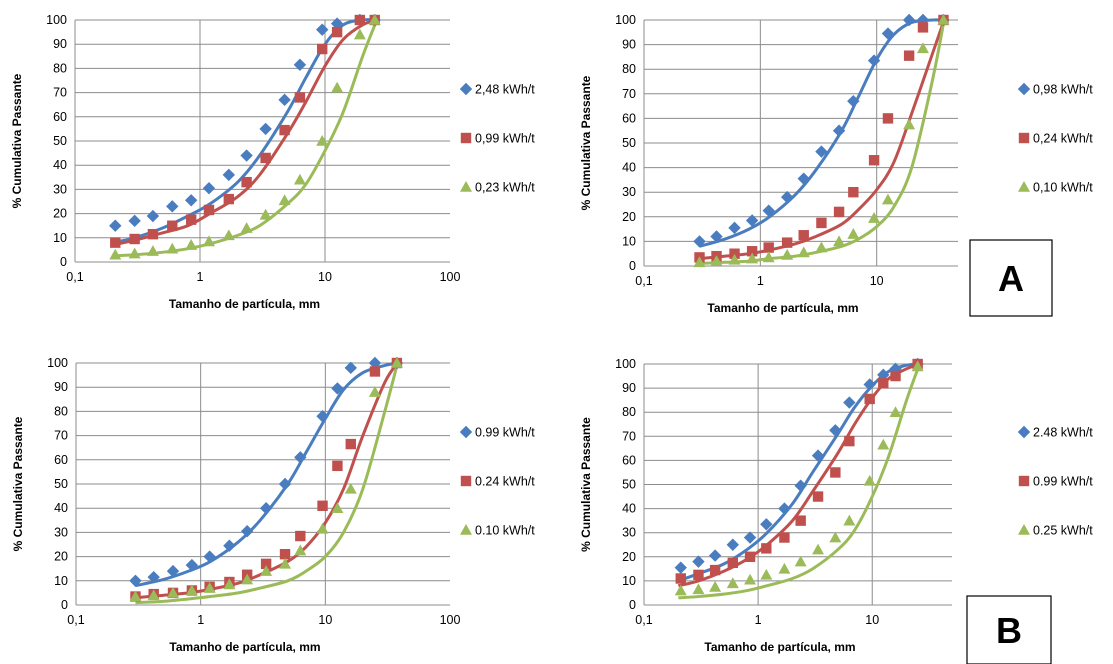 The width and height of the screenshot is (1113, 664). Describe the element at coordinates (505, 433) in the screenshot. I see `legend-label: 0.99 kWh/t` at that location.